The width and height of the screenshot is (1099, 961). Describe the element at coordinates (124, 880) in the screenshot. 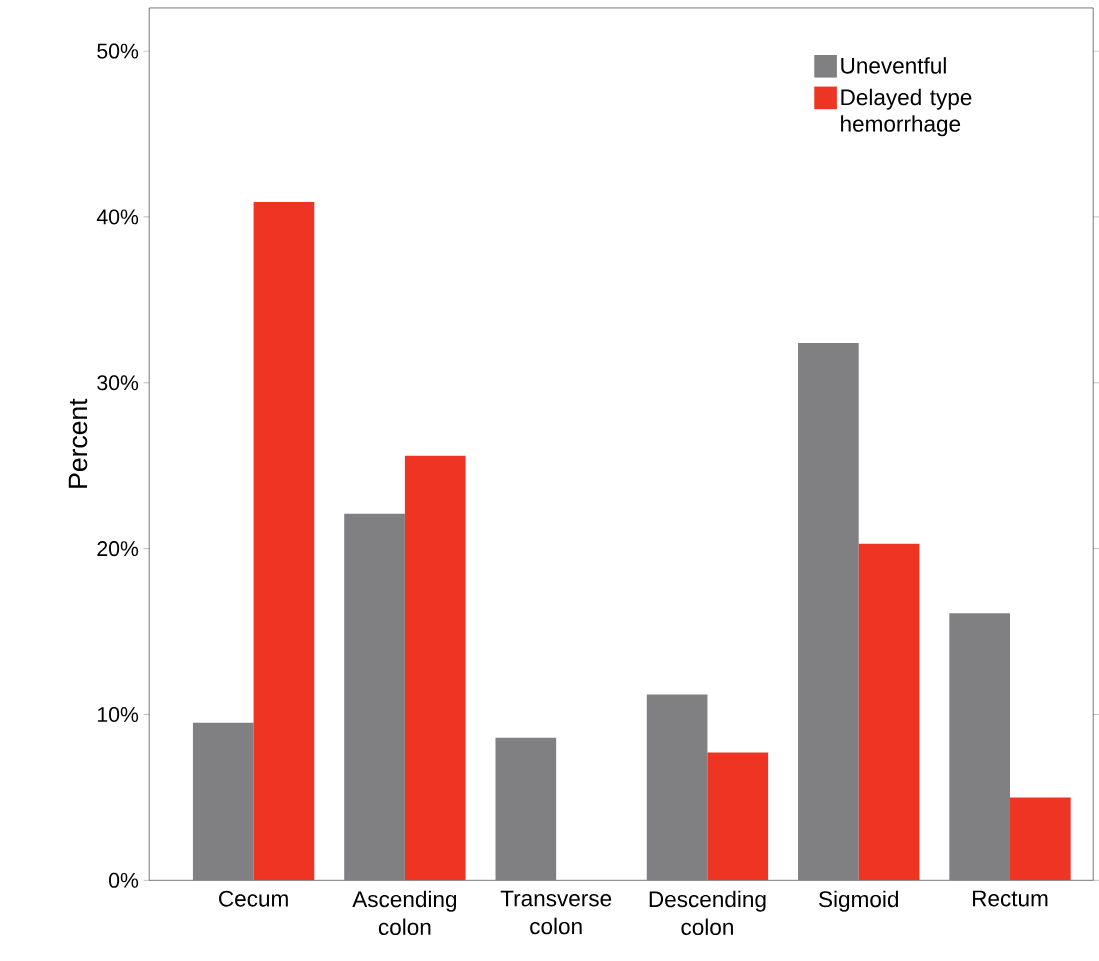

I see `y-tick-label: 0%` at that location.